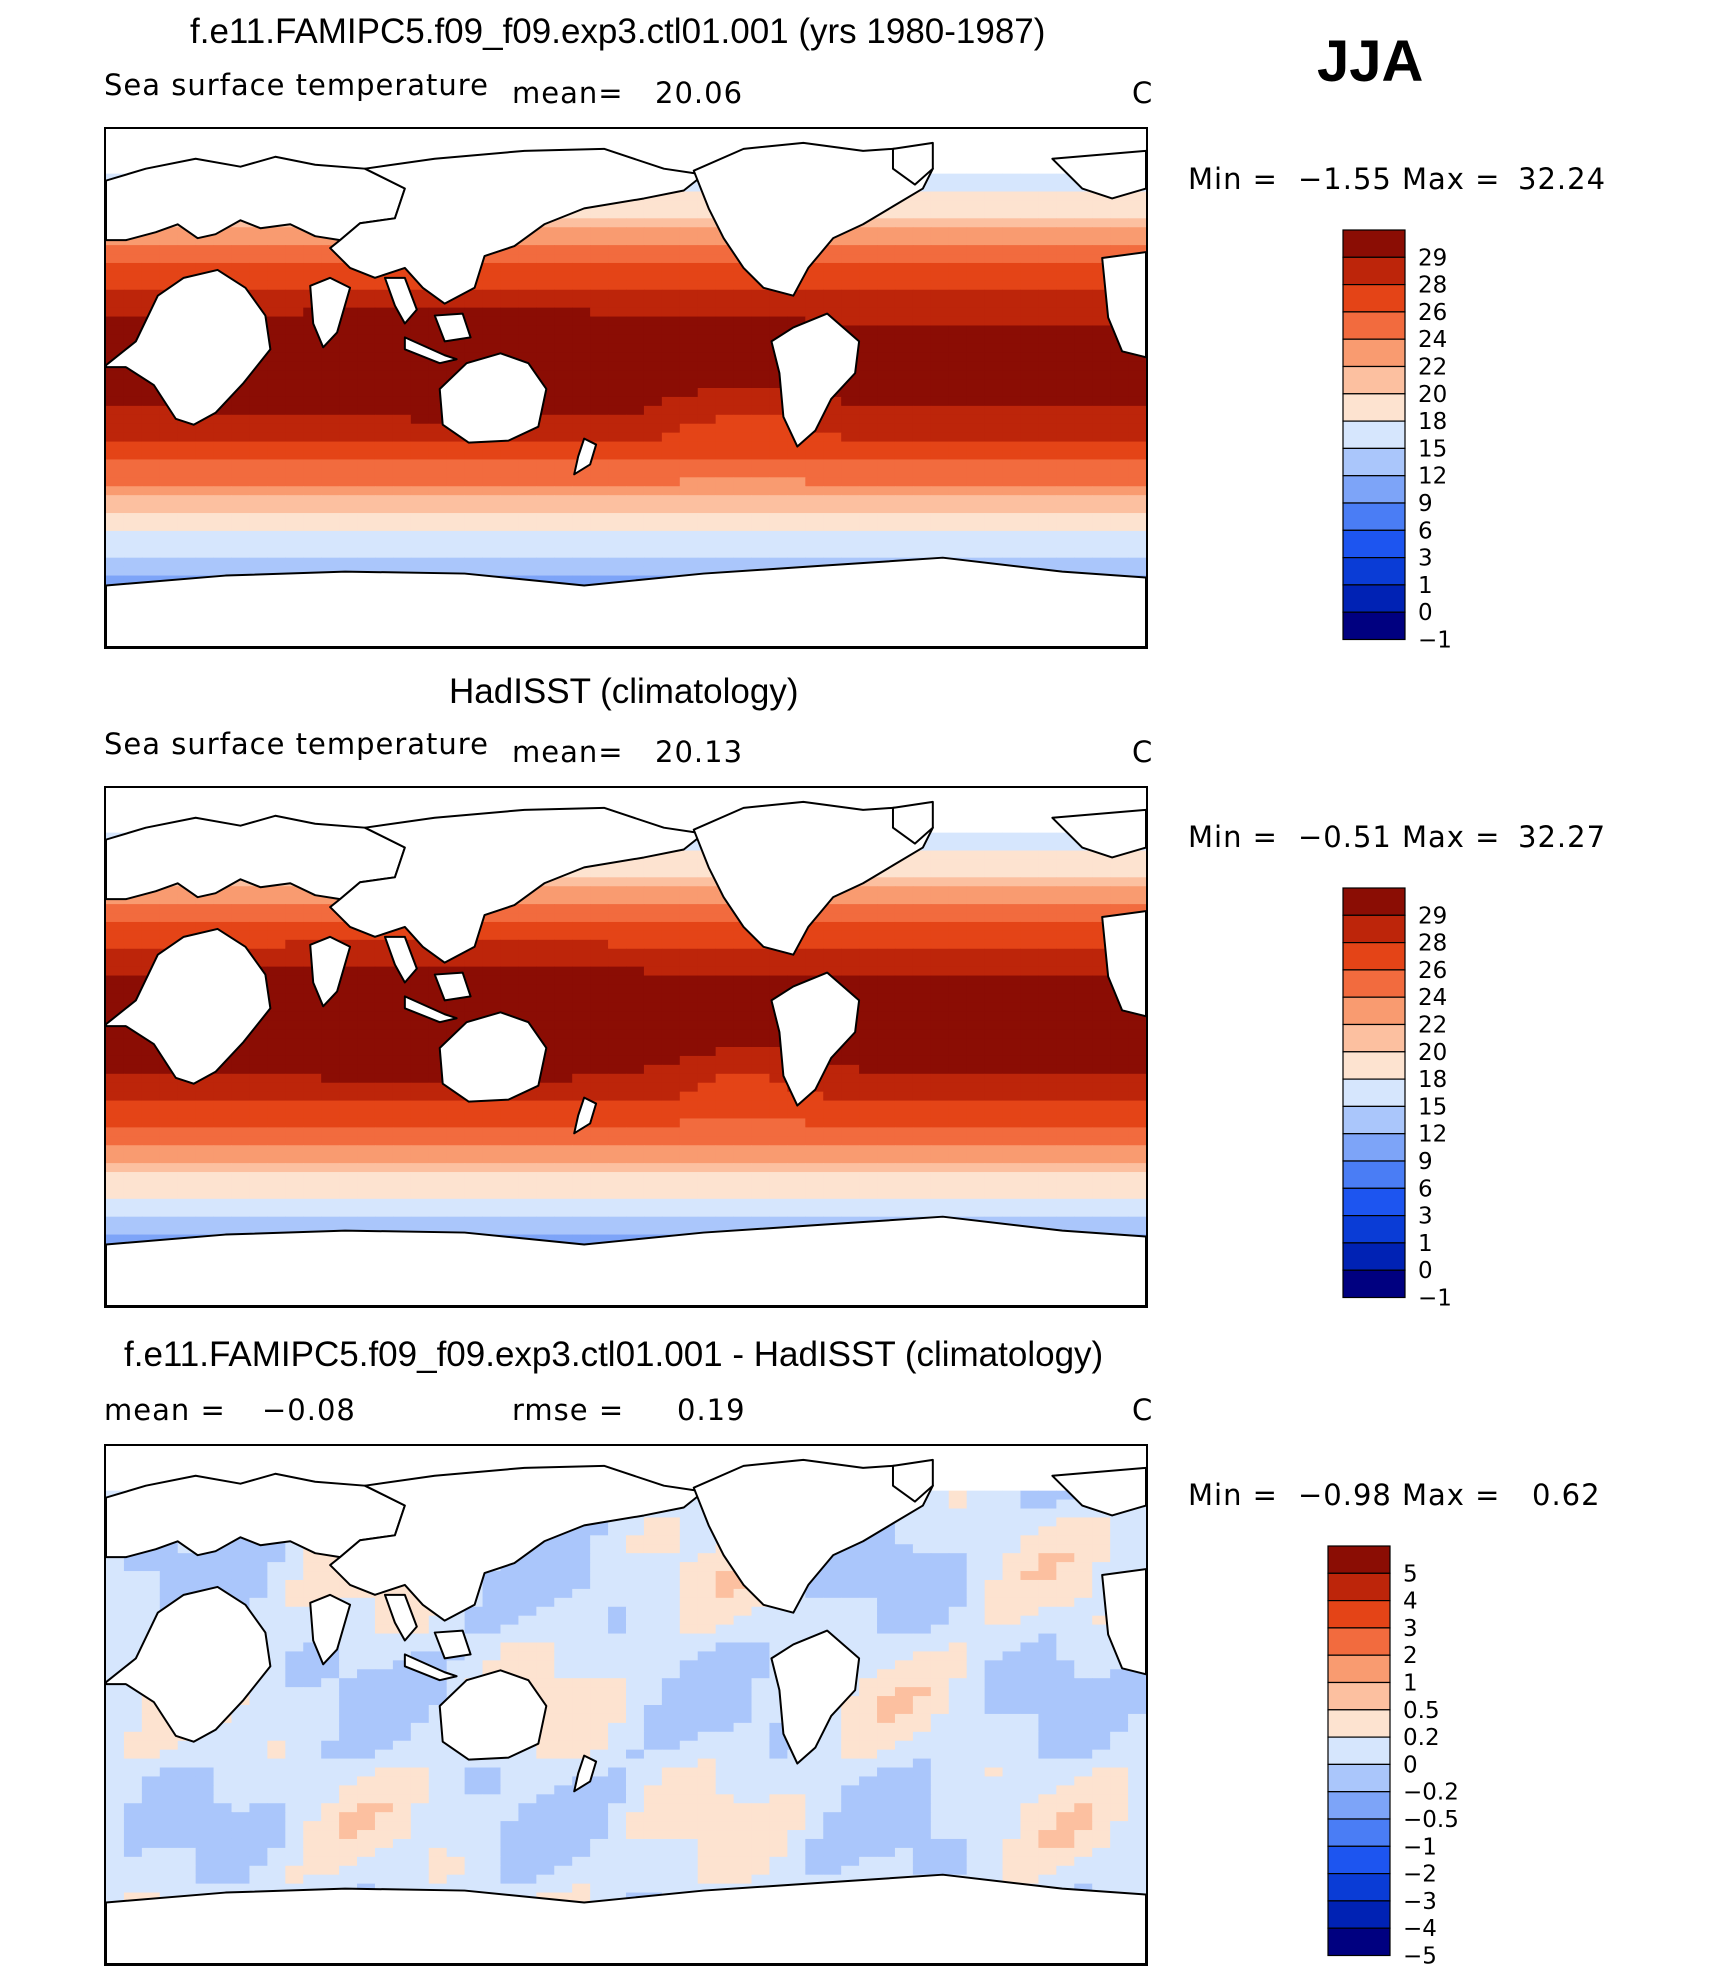 The image size is (1710, 1969). Describe the element at coordinates (1562, 837) in the screenshot. I see `panel-2-max-value: 32.27` at that location.